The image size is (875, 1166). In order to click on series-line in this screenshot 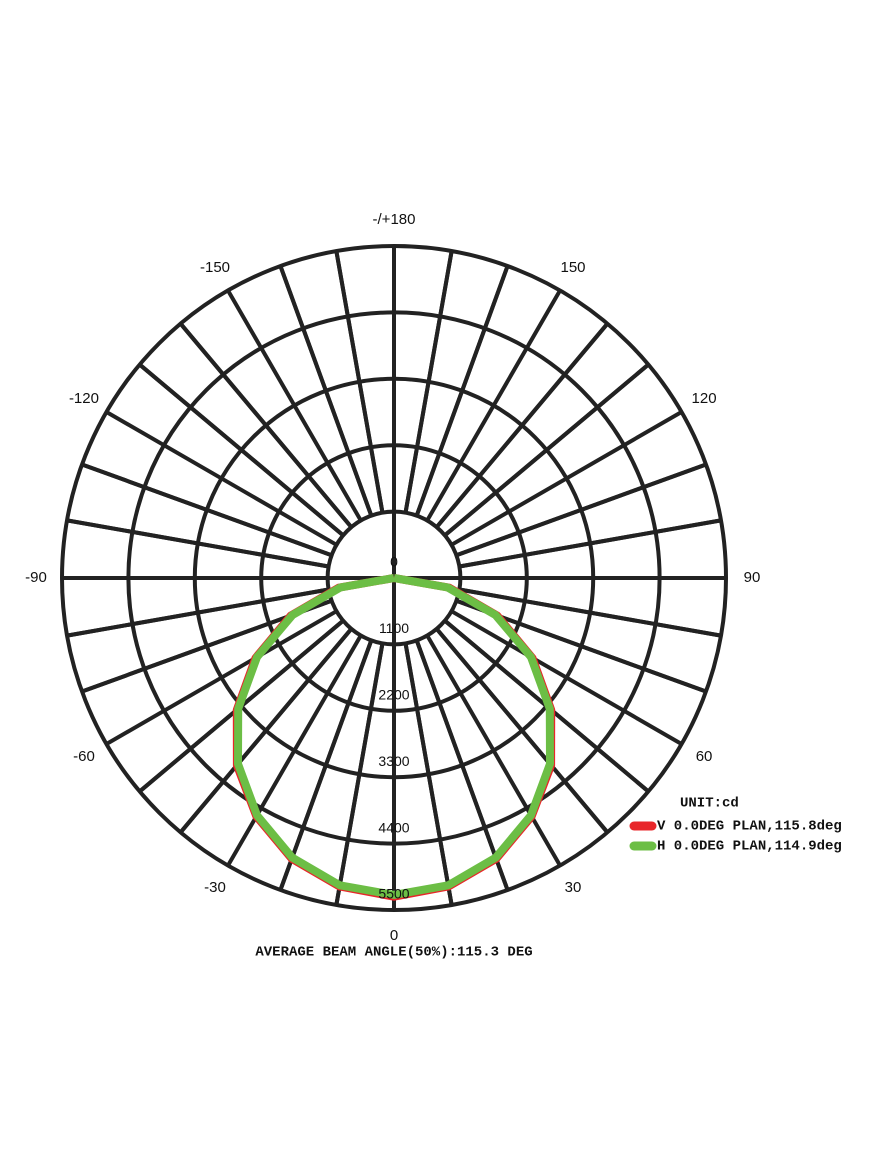, I will do `click(394, 736)`.